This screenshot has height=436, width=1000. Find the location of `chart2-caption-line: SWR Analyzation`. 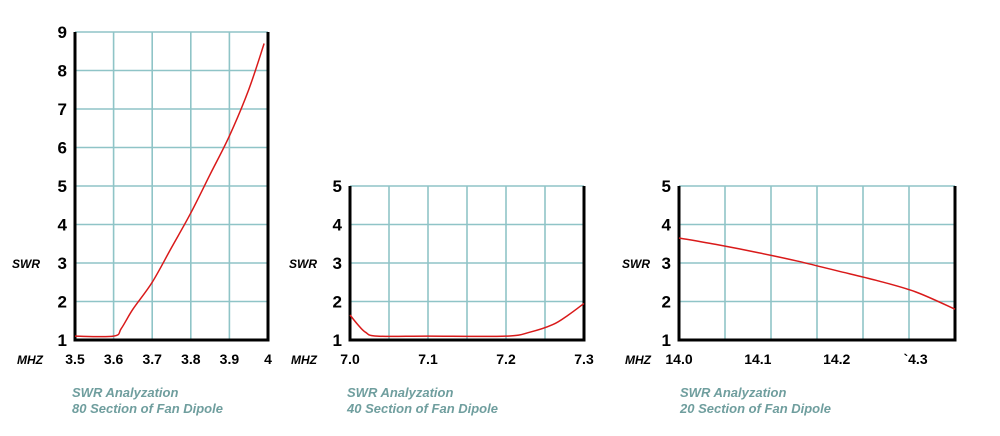

chart2-caption-line: SWR Analyzation is located at coordinates (400, 392).